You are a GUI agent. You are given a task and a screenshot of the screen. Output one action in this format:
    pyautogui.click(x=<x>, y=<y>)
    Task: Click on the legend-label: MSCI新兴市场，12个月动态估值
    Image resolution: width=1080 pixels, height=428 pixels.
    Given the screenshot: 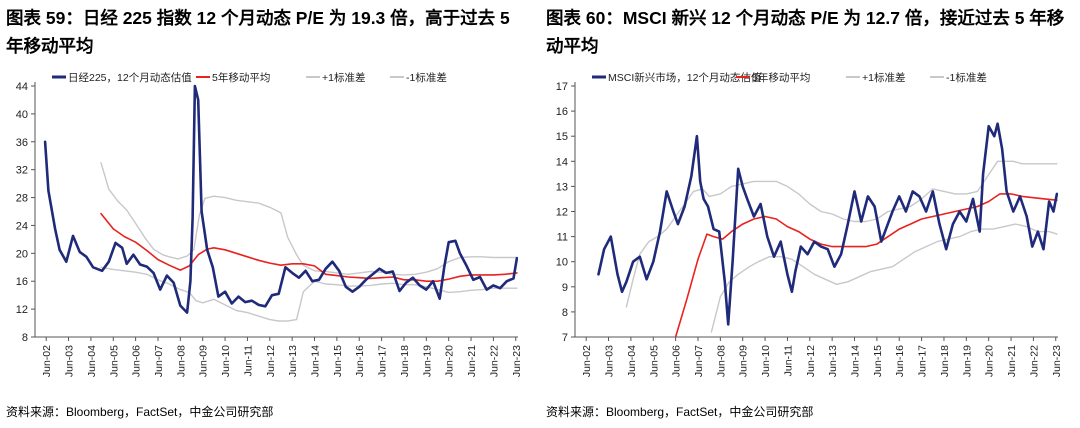 What is the action you would take?
    pyautogui.click(x=685, y=77)
    